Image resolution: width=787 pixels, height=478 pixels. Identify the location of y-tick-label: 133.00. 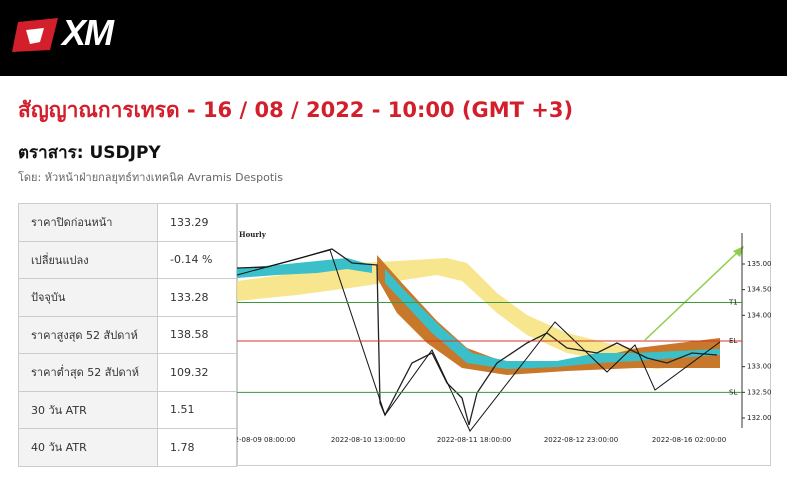
(759, 367).